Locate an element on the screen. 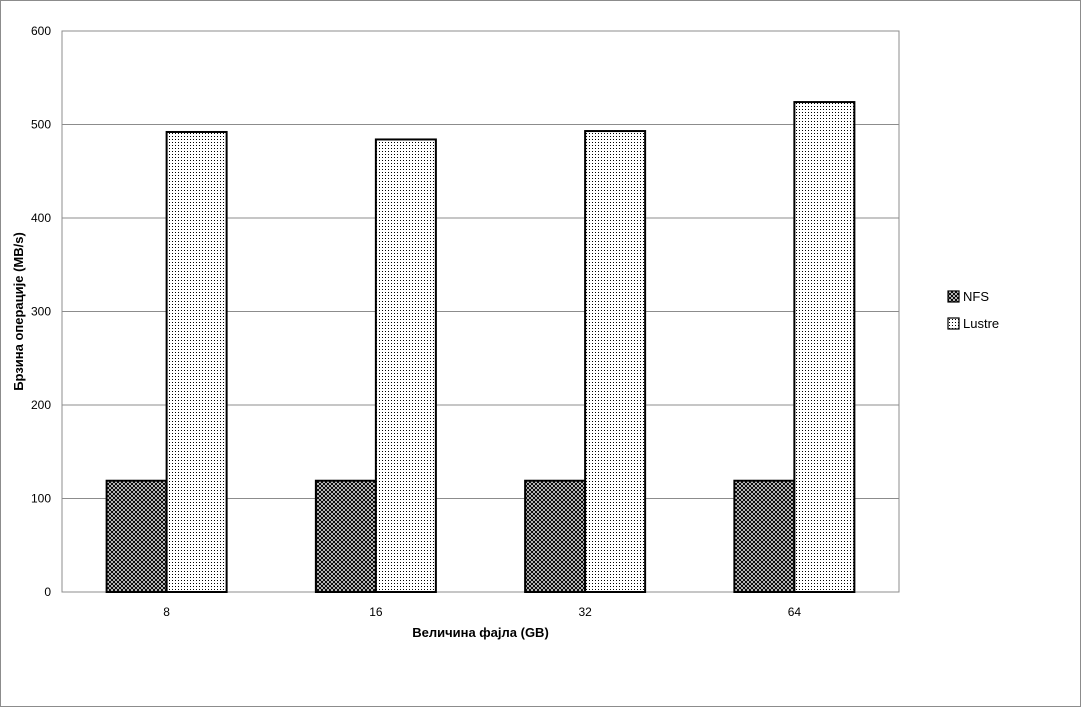 The image size is (1081, 707). y-tick-label: 300 is located at coordinates (41, 312).